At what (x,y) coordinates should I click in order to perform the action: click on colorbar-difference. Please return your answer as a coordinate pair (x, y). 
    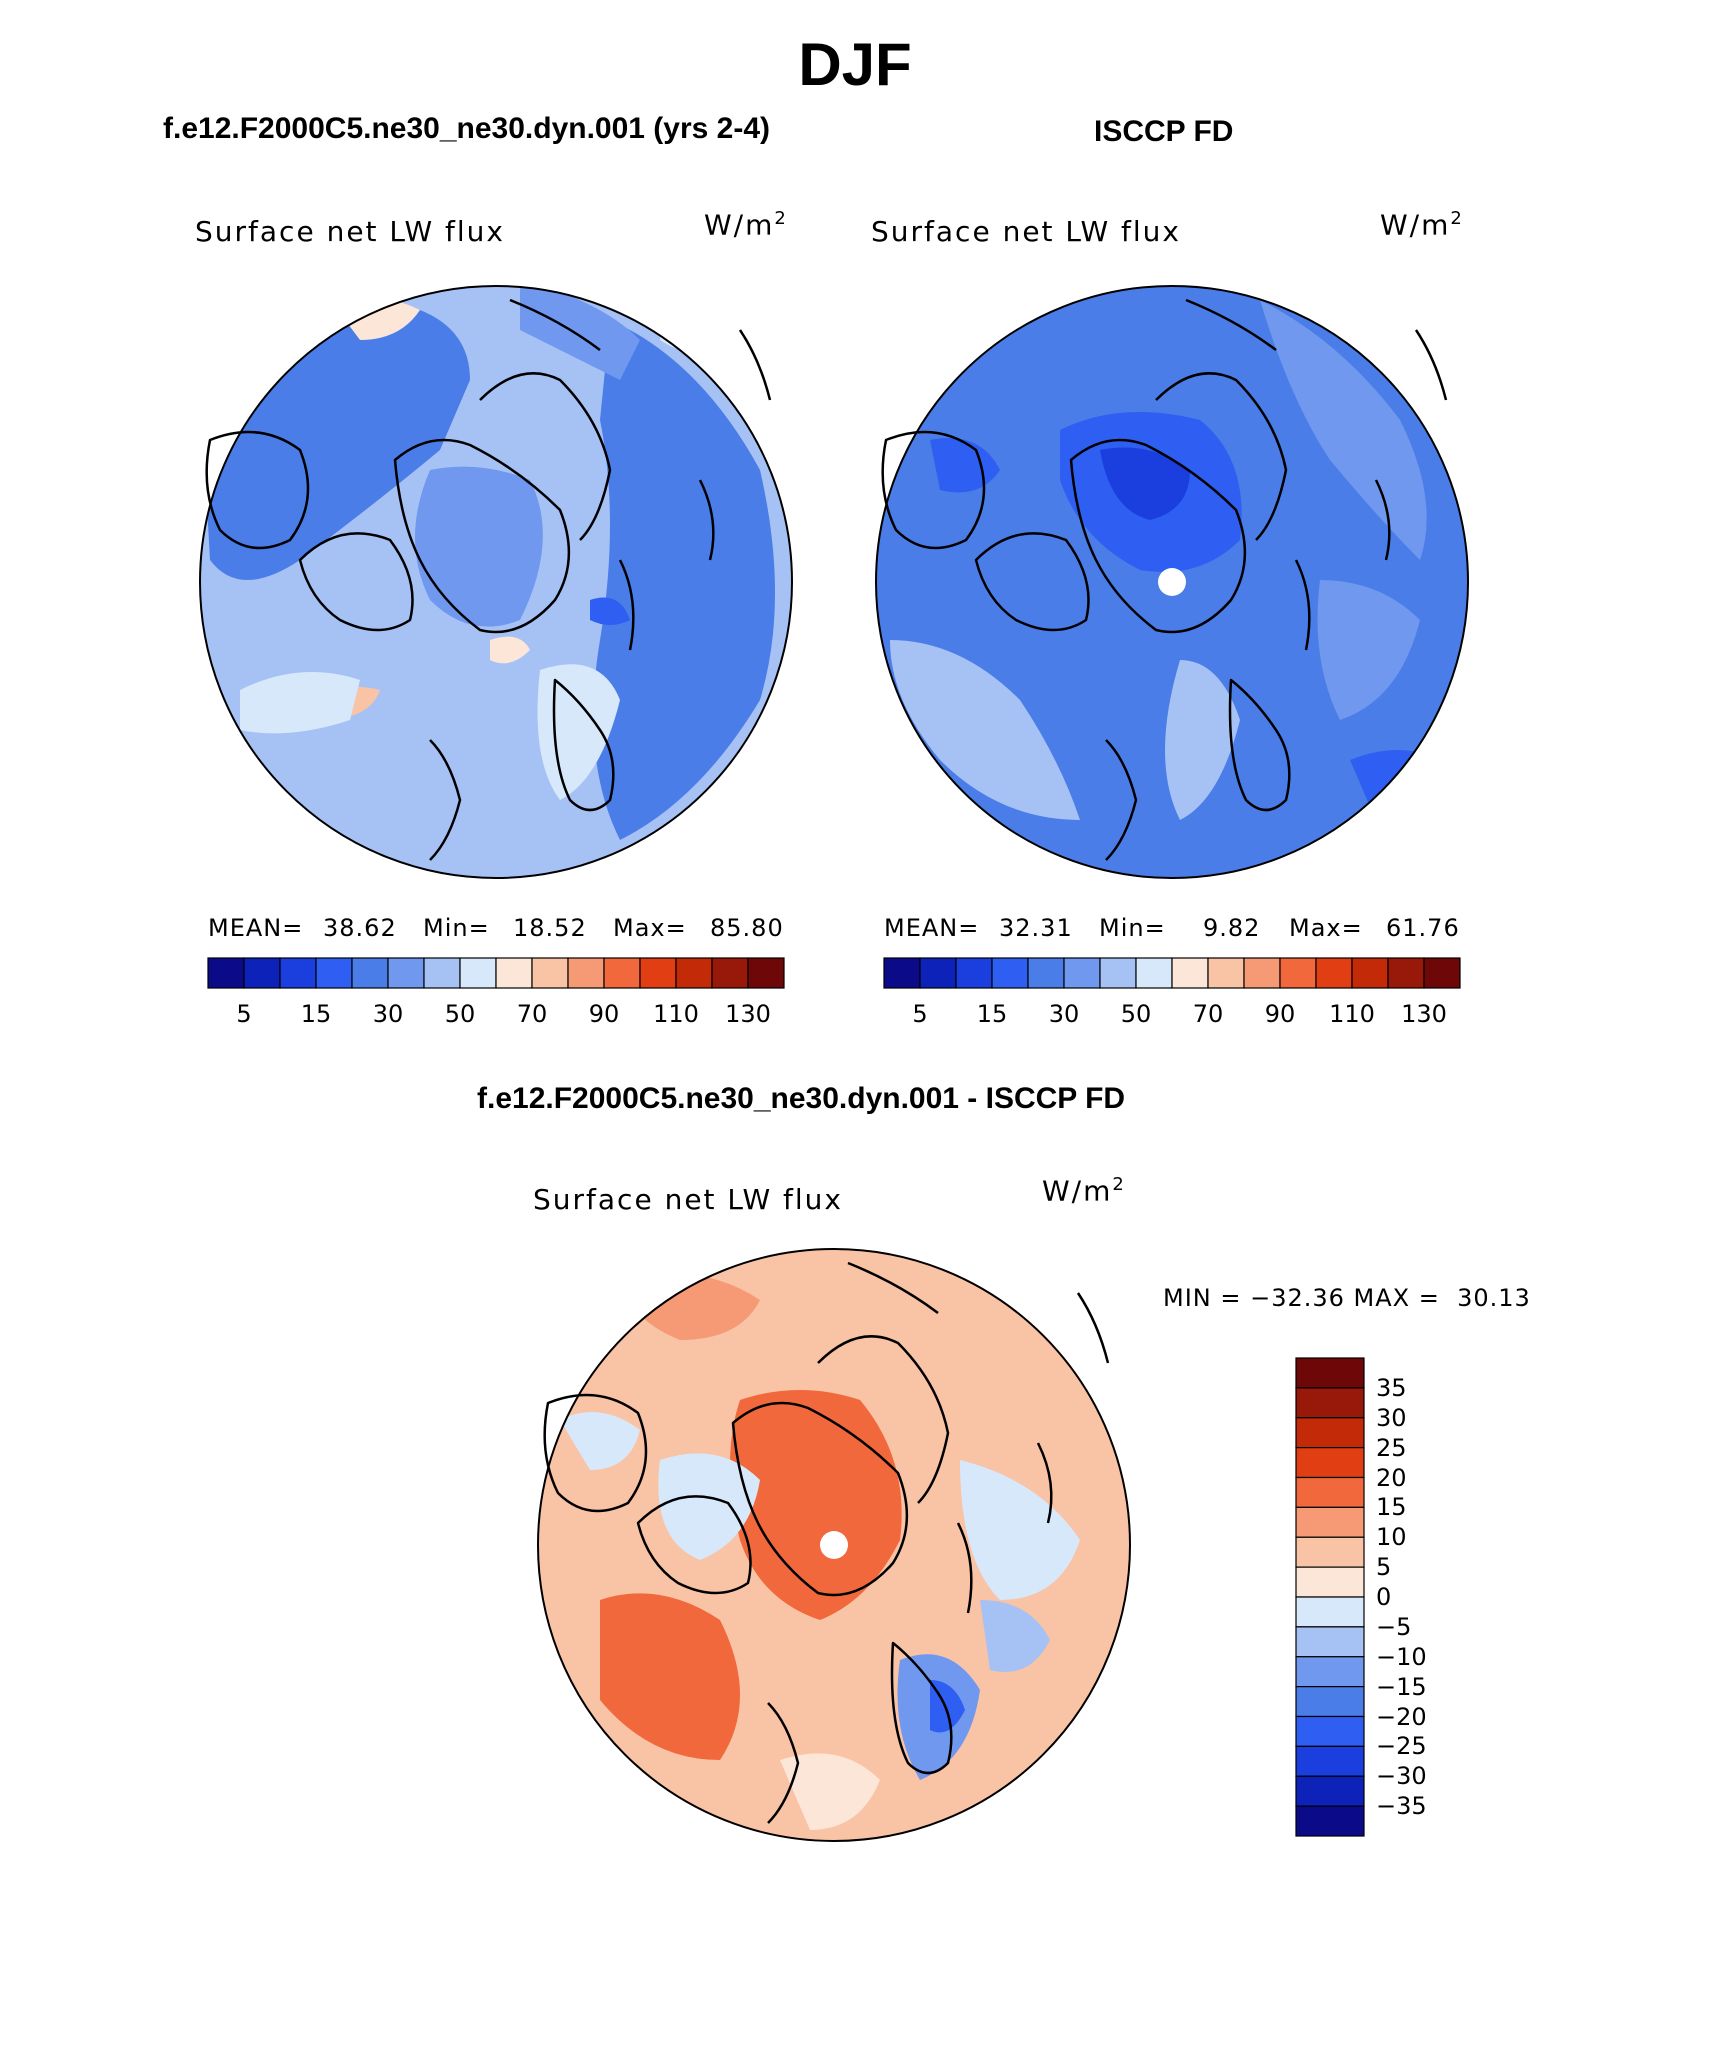
    Looking at the image, I should click on (1330, 1597).